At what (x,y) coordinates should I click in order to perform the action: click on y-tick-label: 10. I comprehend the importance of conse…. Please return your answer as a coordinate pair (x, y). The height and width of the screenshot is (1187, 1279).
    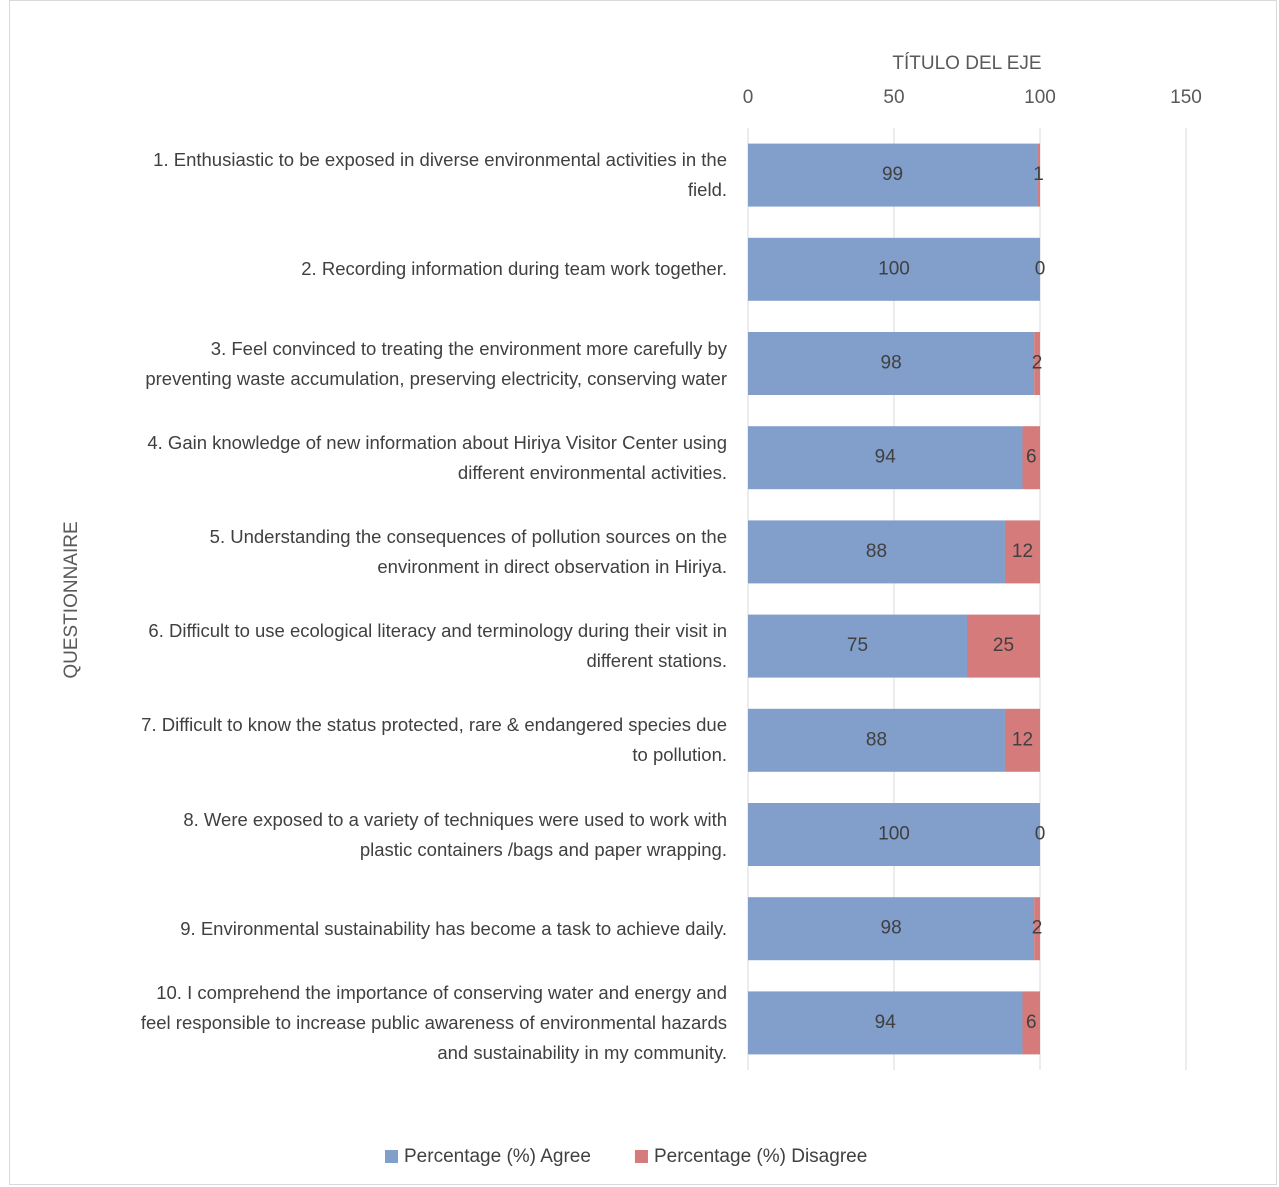
    Looking at the image, I should click on (433, 1022).